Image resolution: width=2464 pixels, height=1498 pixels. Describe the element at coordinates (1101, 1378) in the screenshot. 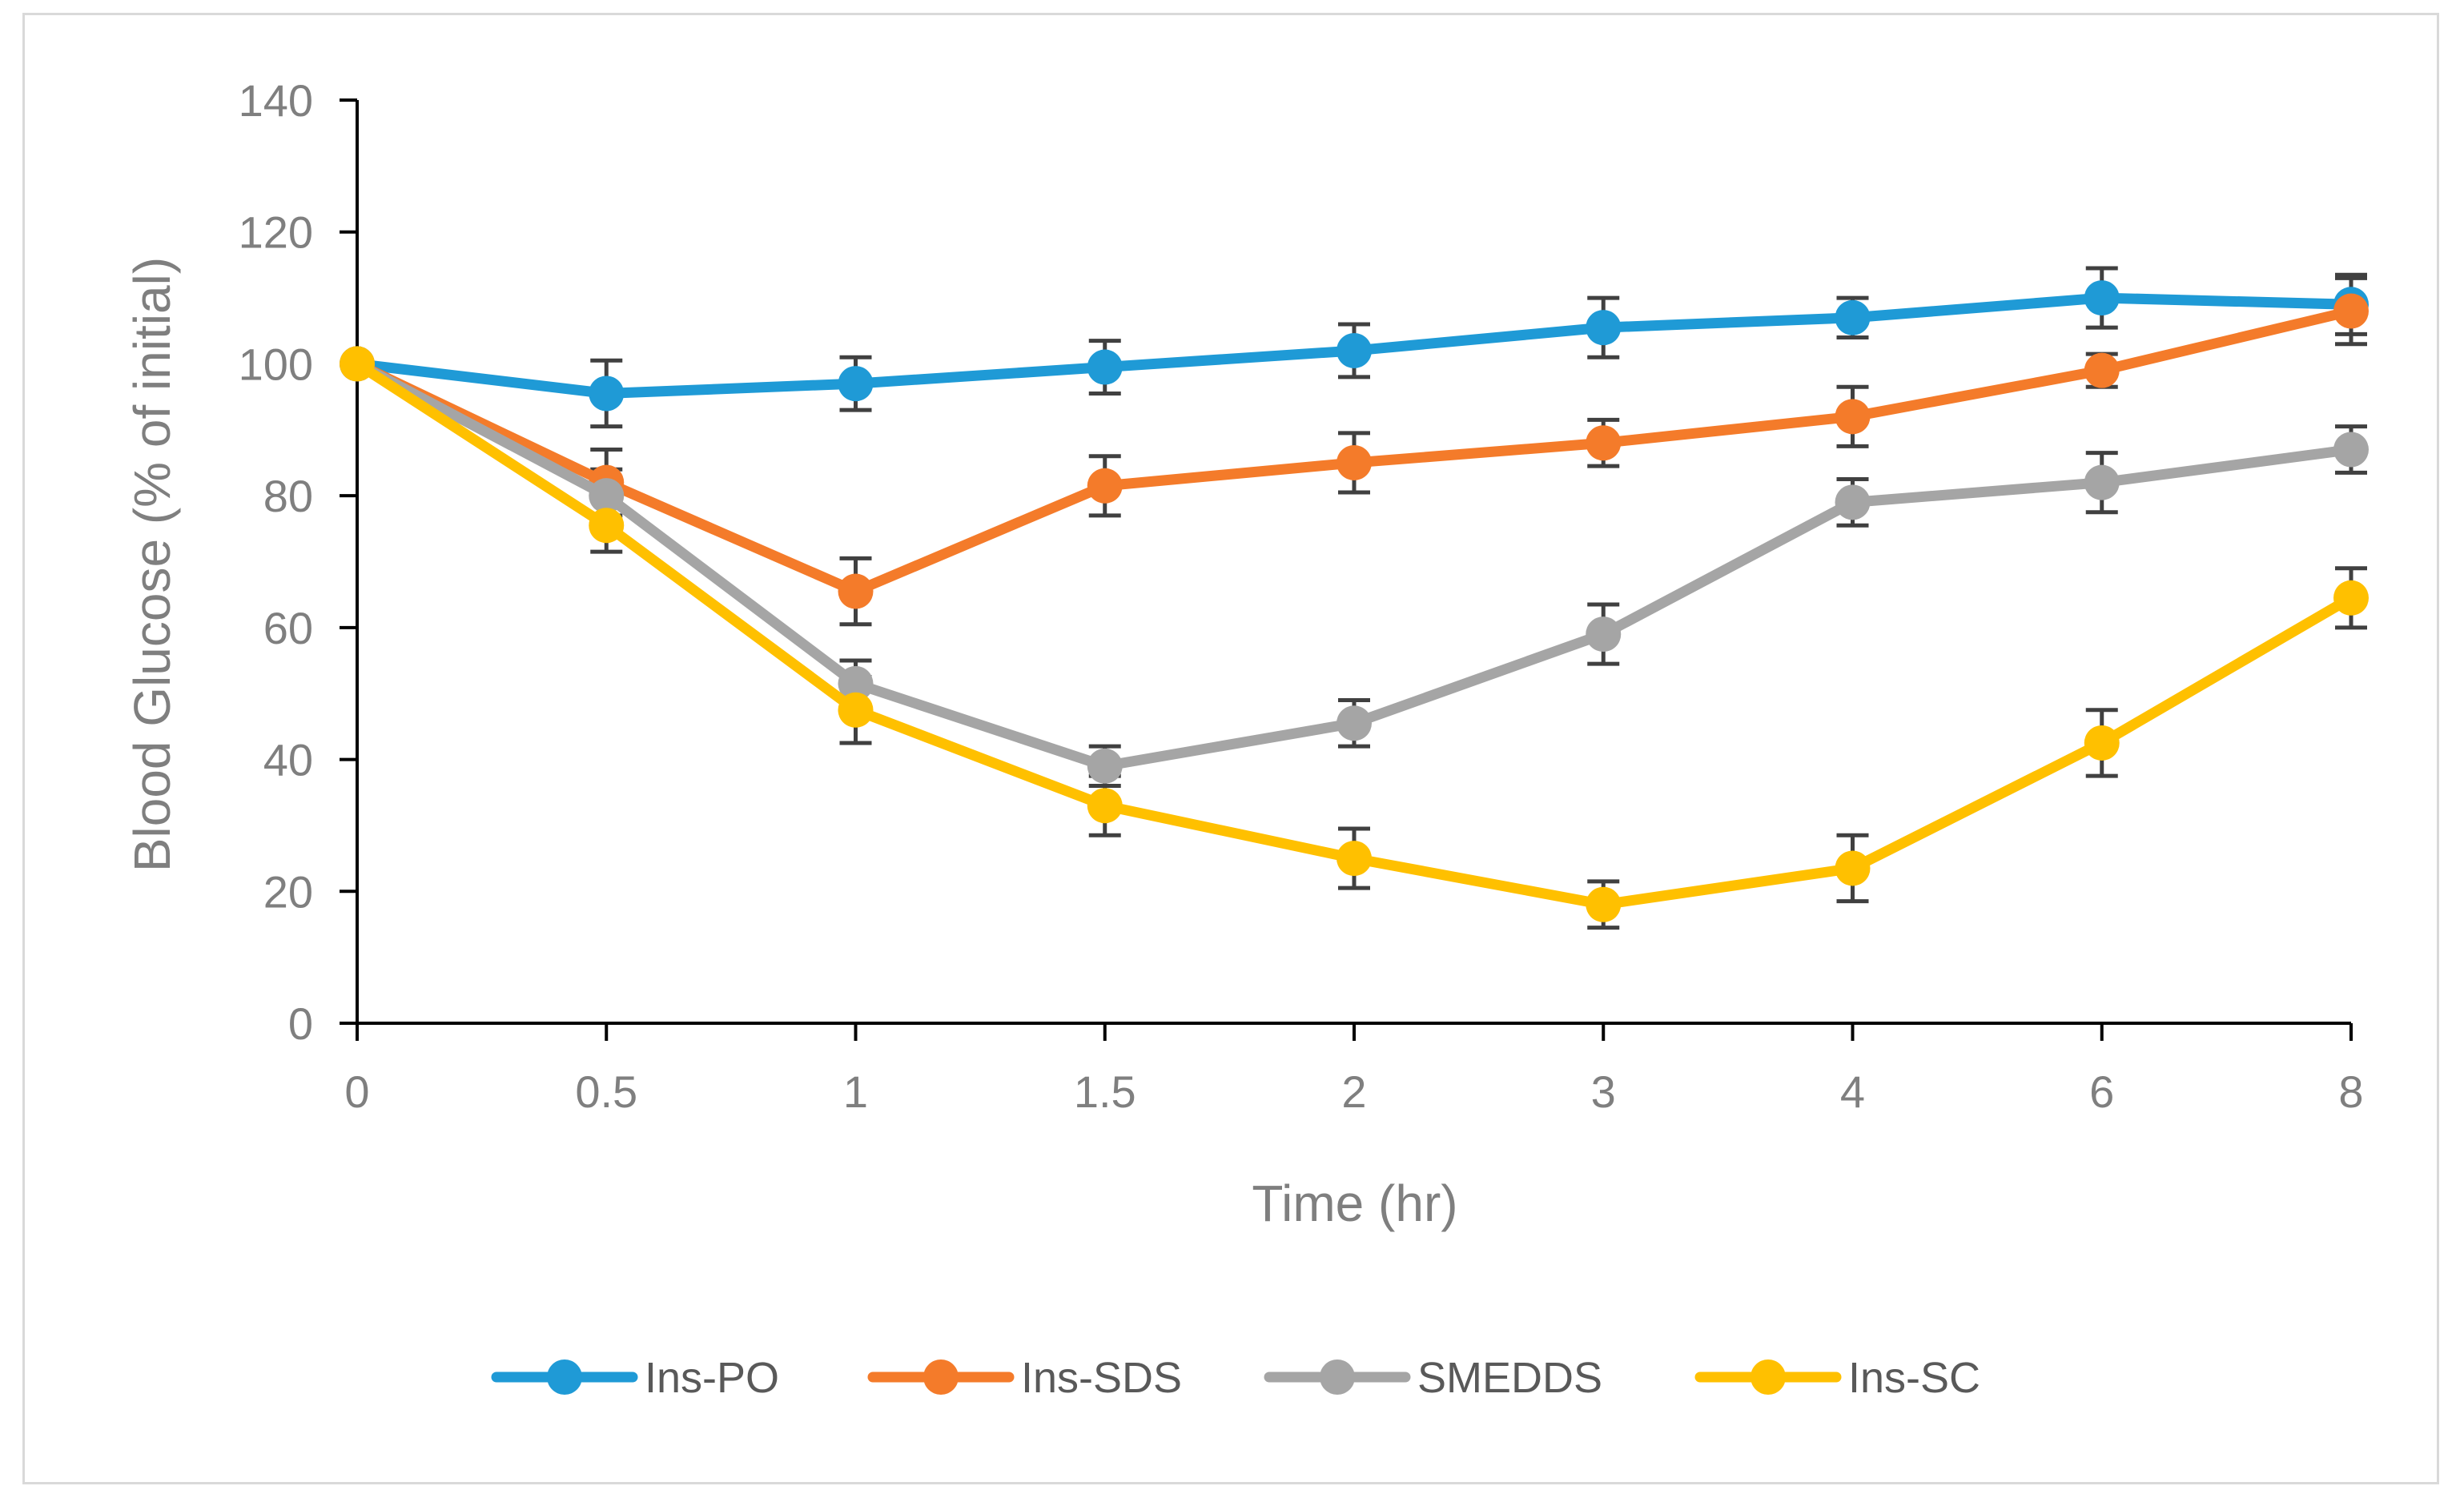

I see `legend-label: Ins-SDS` at that location.